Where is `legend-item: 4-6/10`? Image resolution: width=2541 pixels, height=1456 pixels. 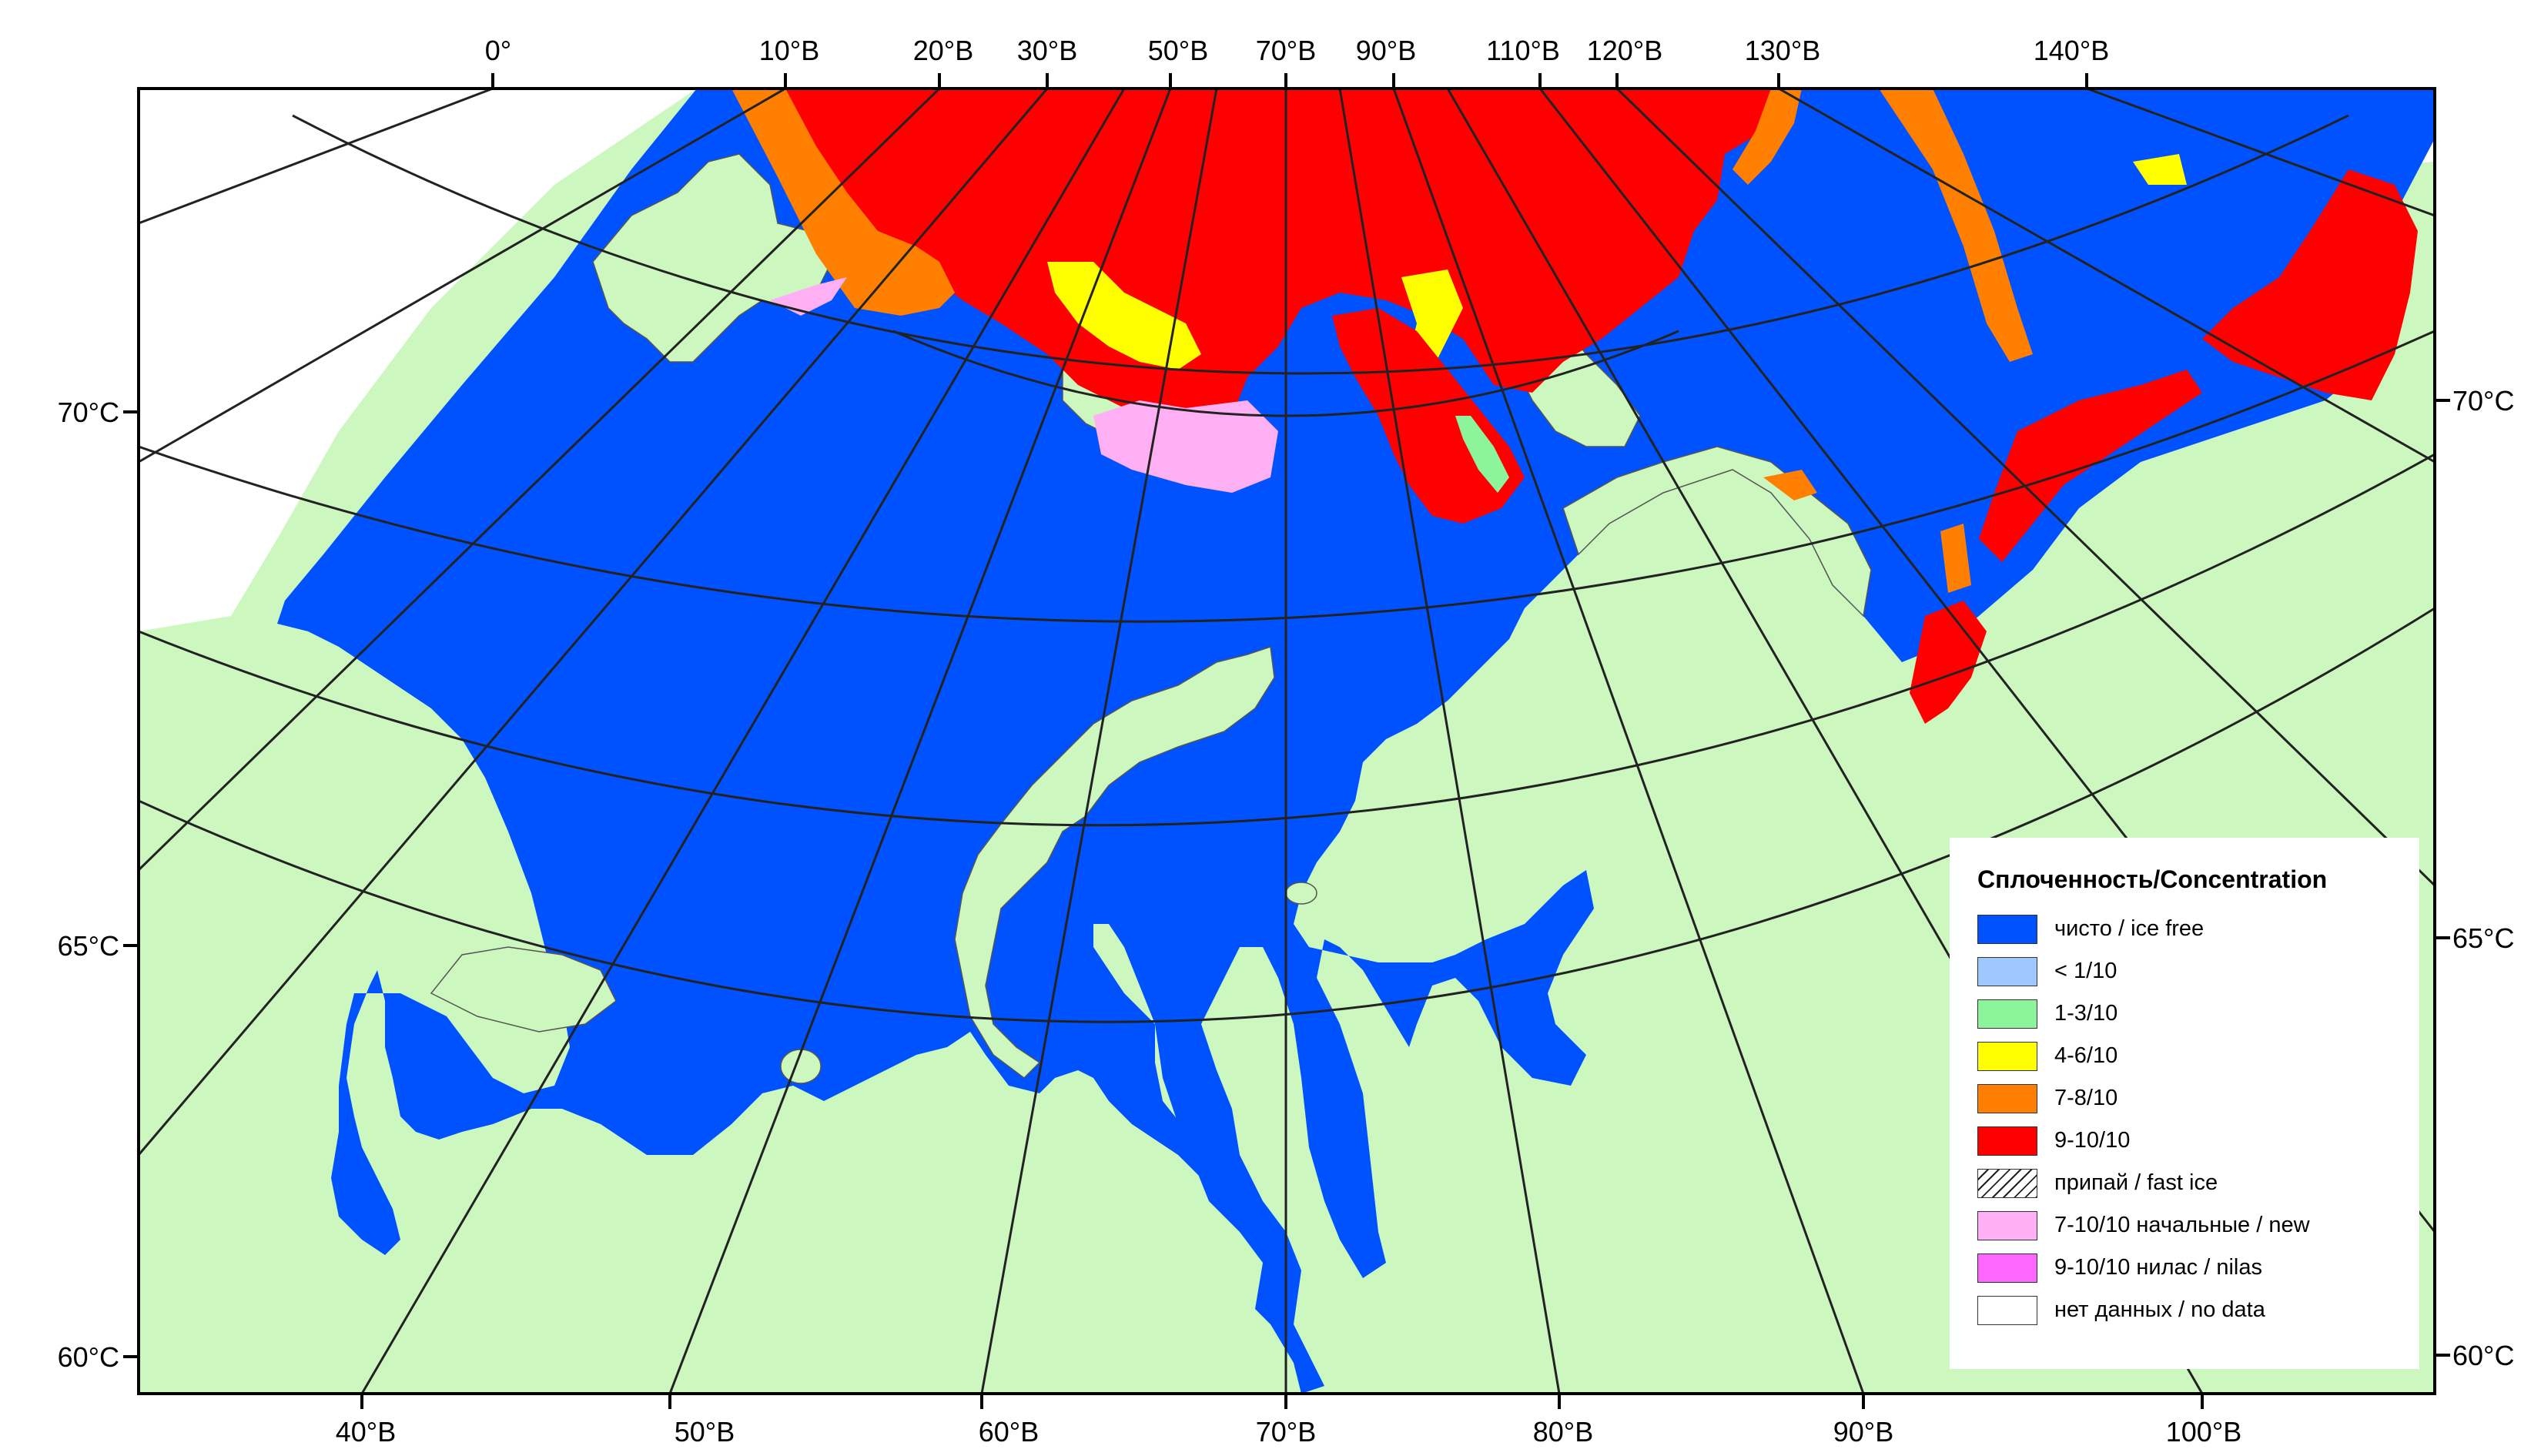 legend-item: 4-6/10 is located at coordinates (2198, 1056).